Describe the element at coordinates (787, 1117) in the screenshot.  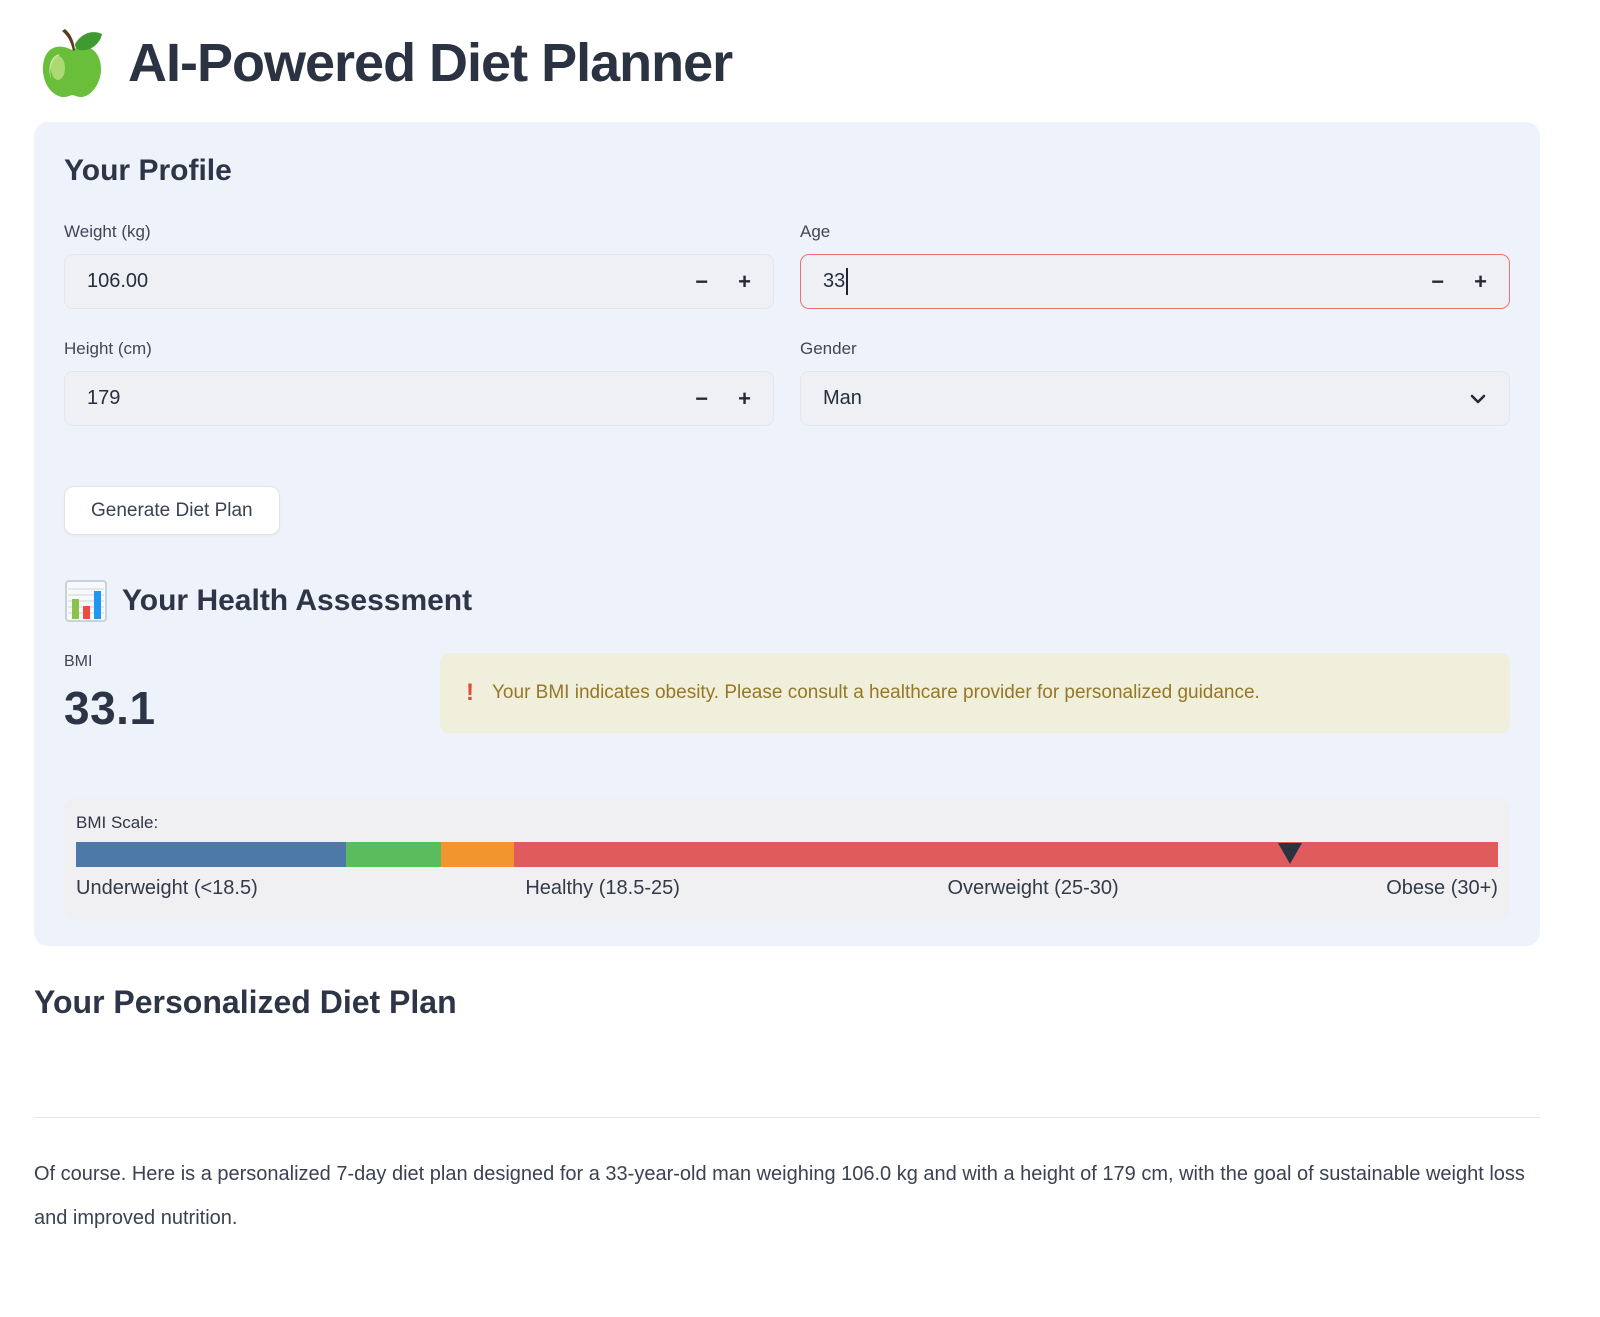
I see `divider` at that location.